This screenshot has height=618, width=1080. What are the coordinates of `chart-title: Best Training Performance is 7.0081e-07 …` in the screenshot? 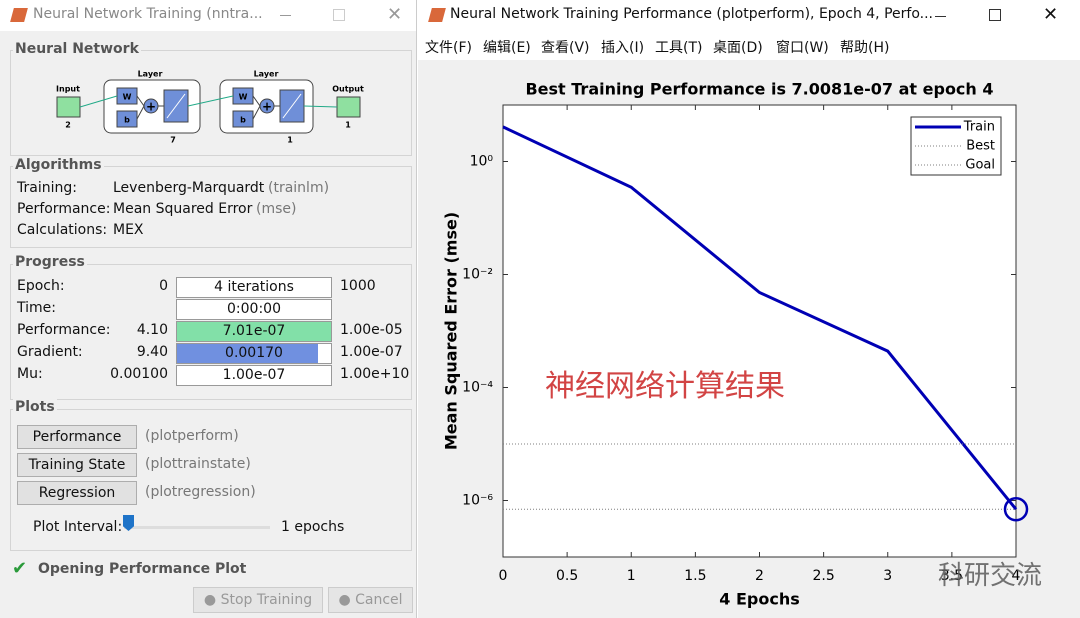 It's located at (759, 89).